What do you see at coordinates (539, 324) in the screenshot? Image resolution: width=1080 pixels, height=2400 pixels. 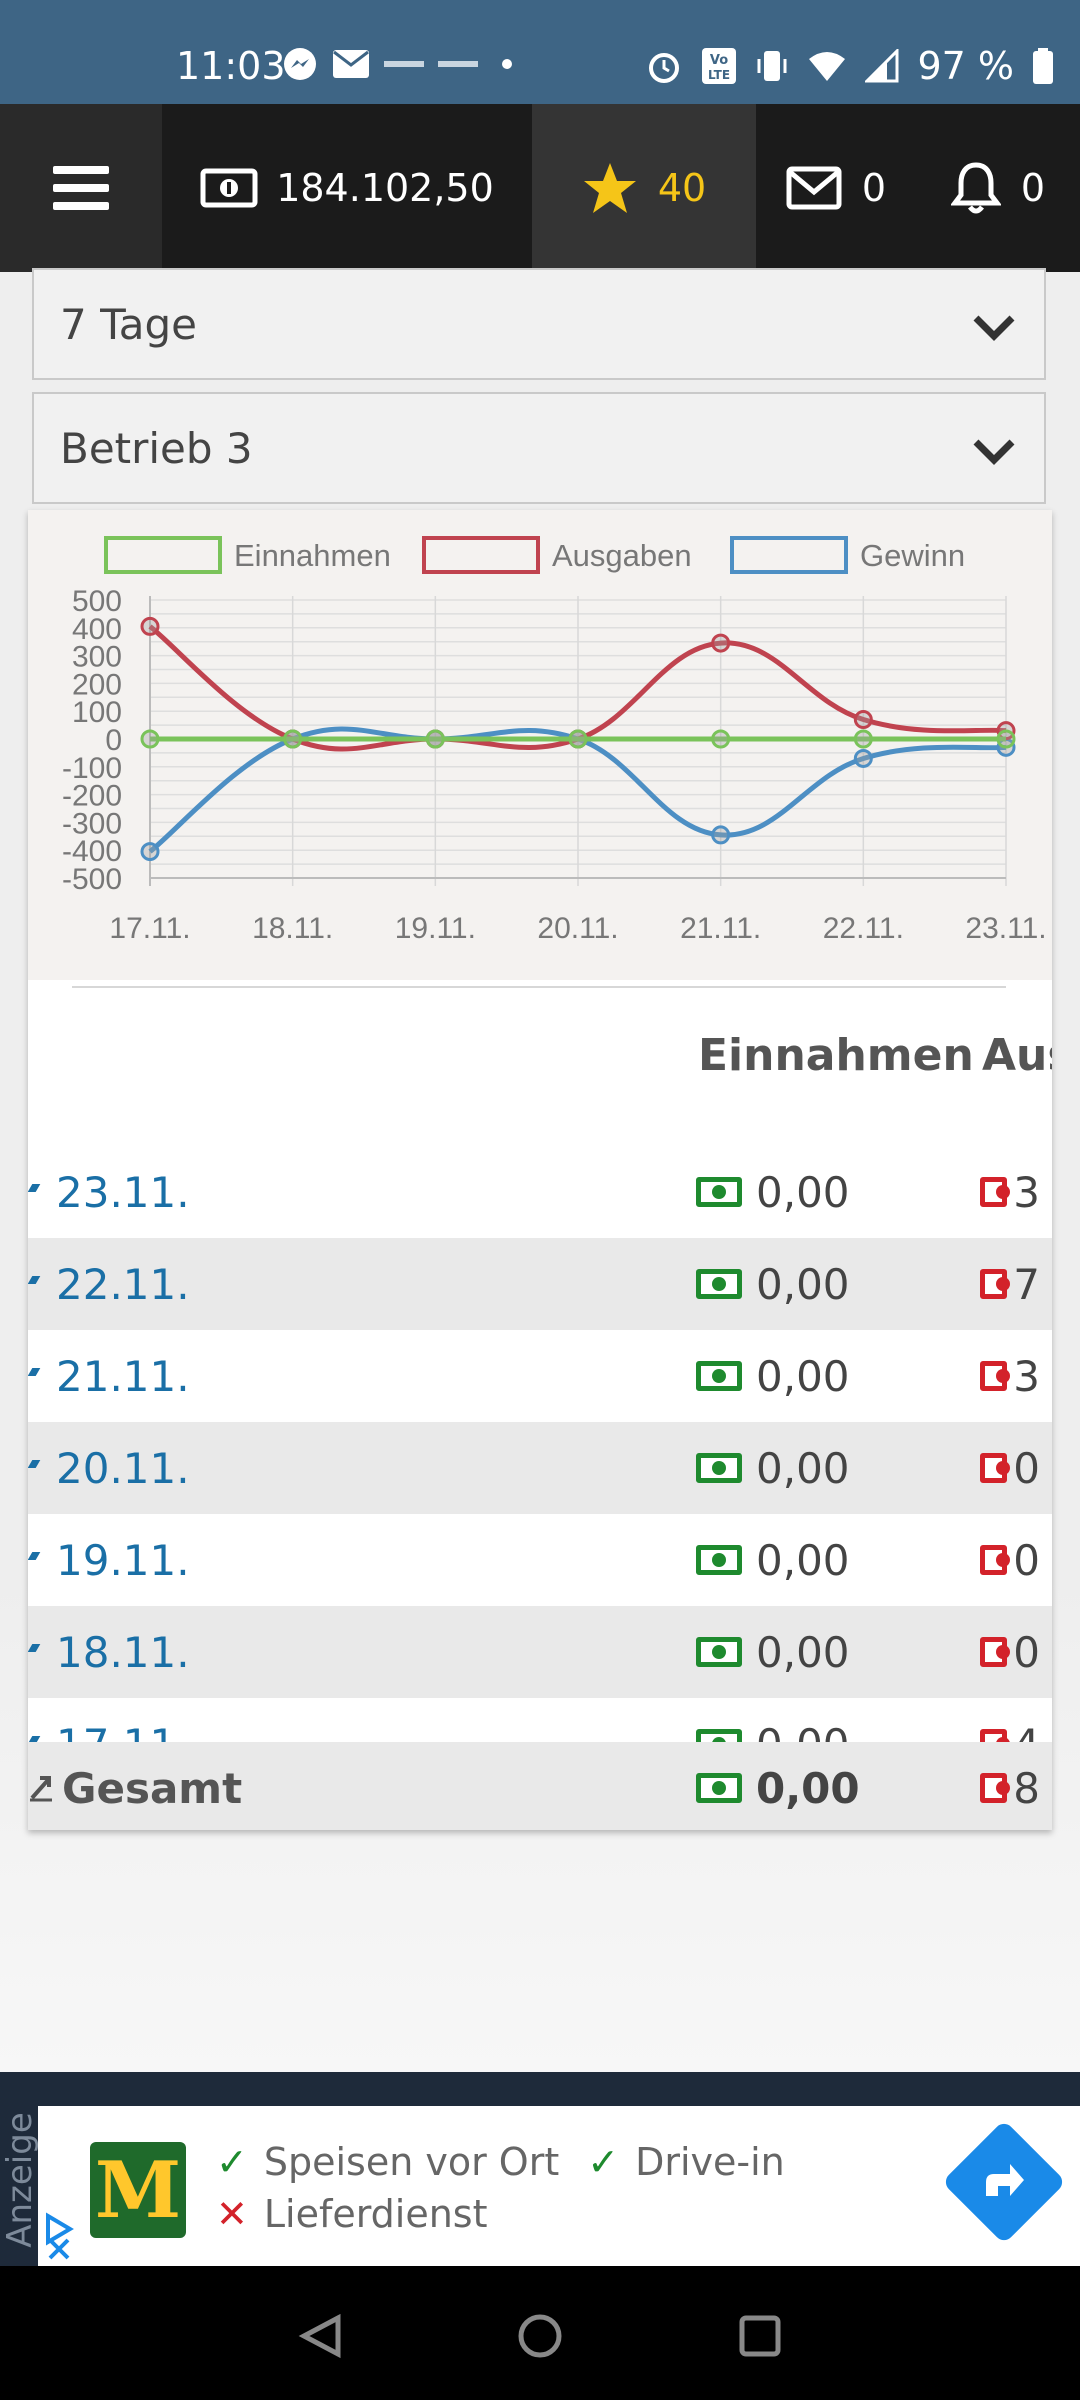 I see `period-select: 7 Tage` at bounding box center [539, 324].